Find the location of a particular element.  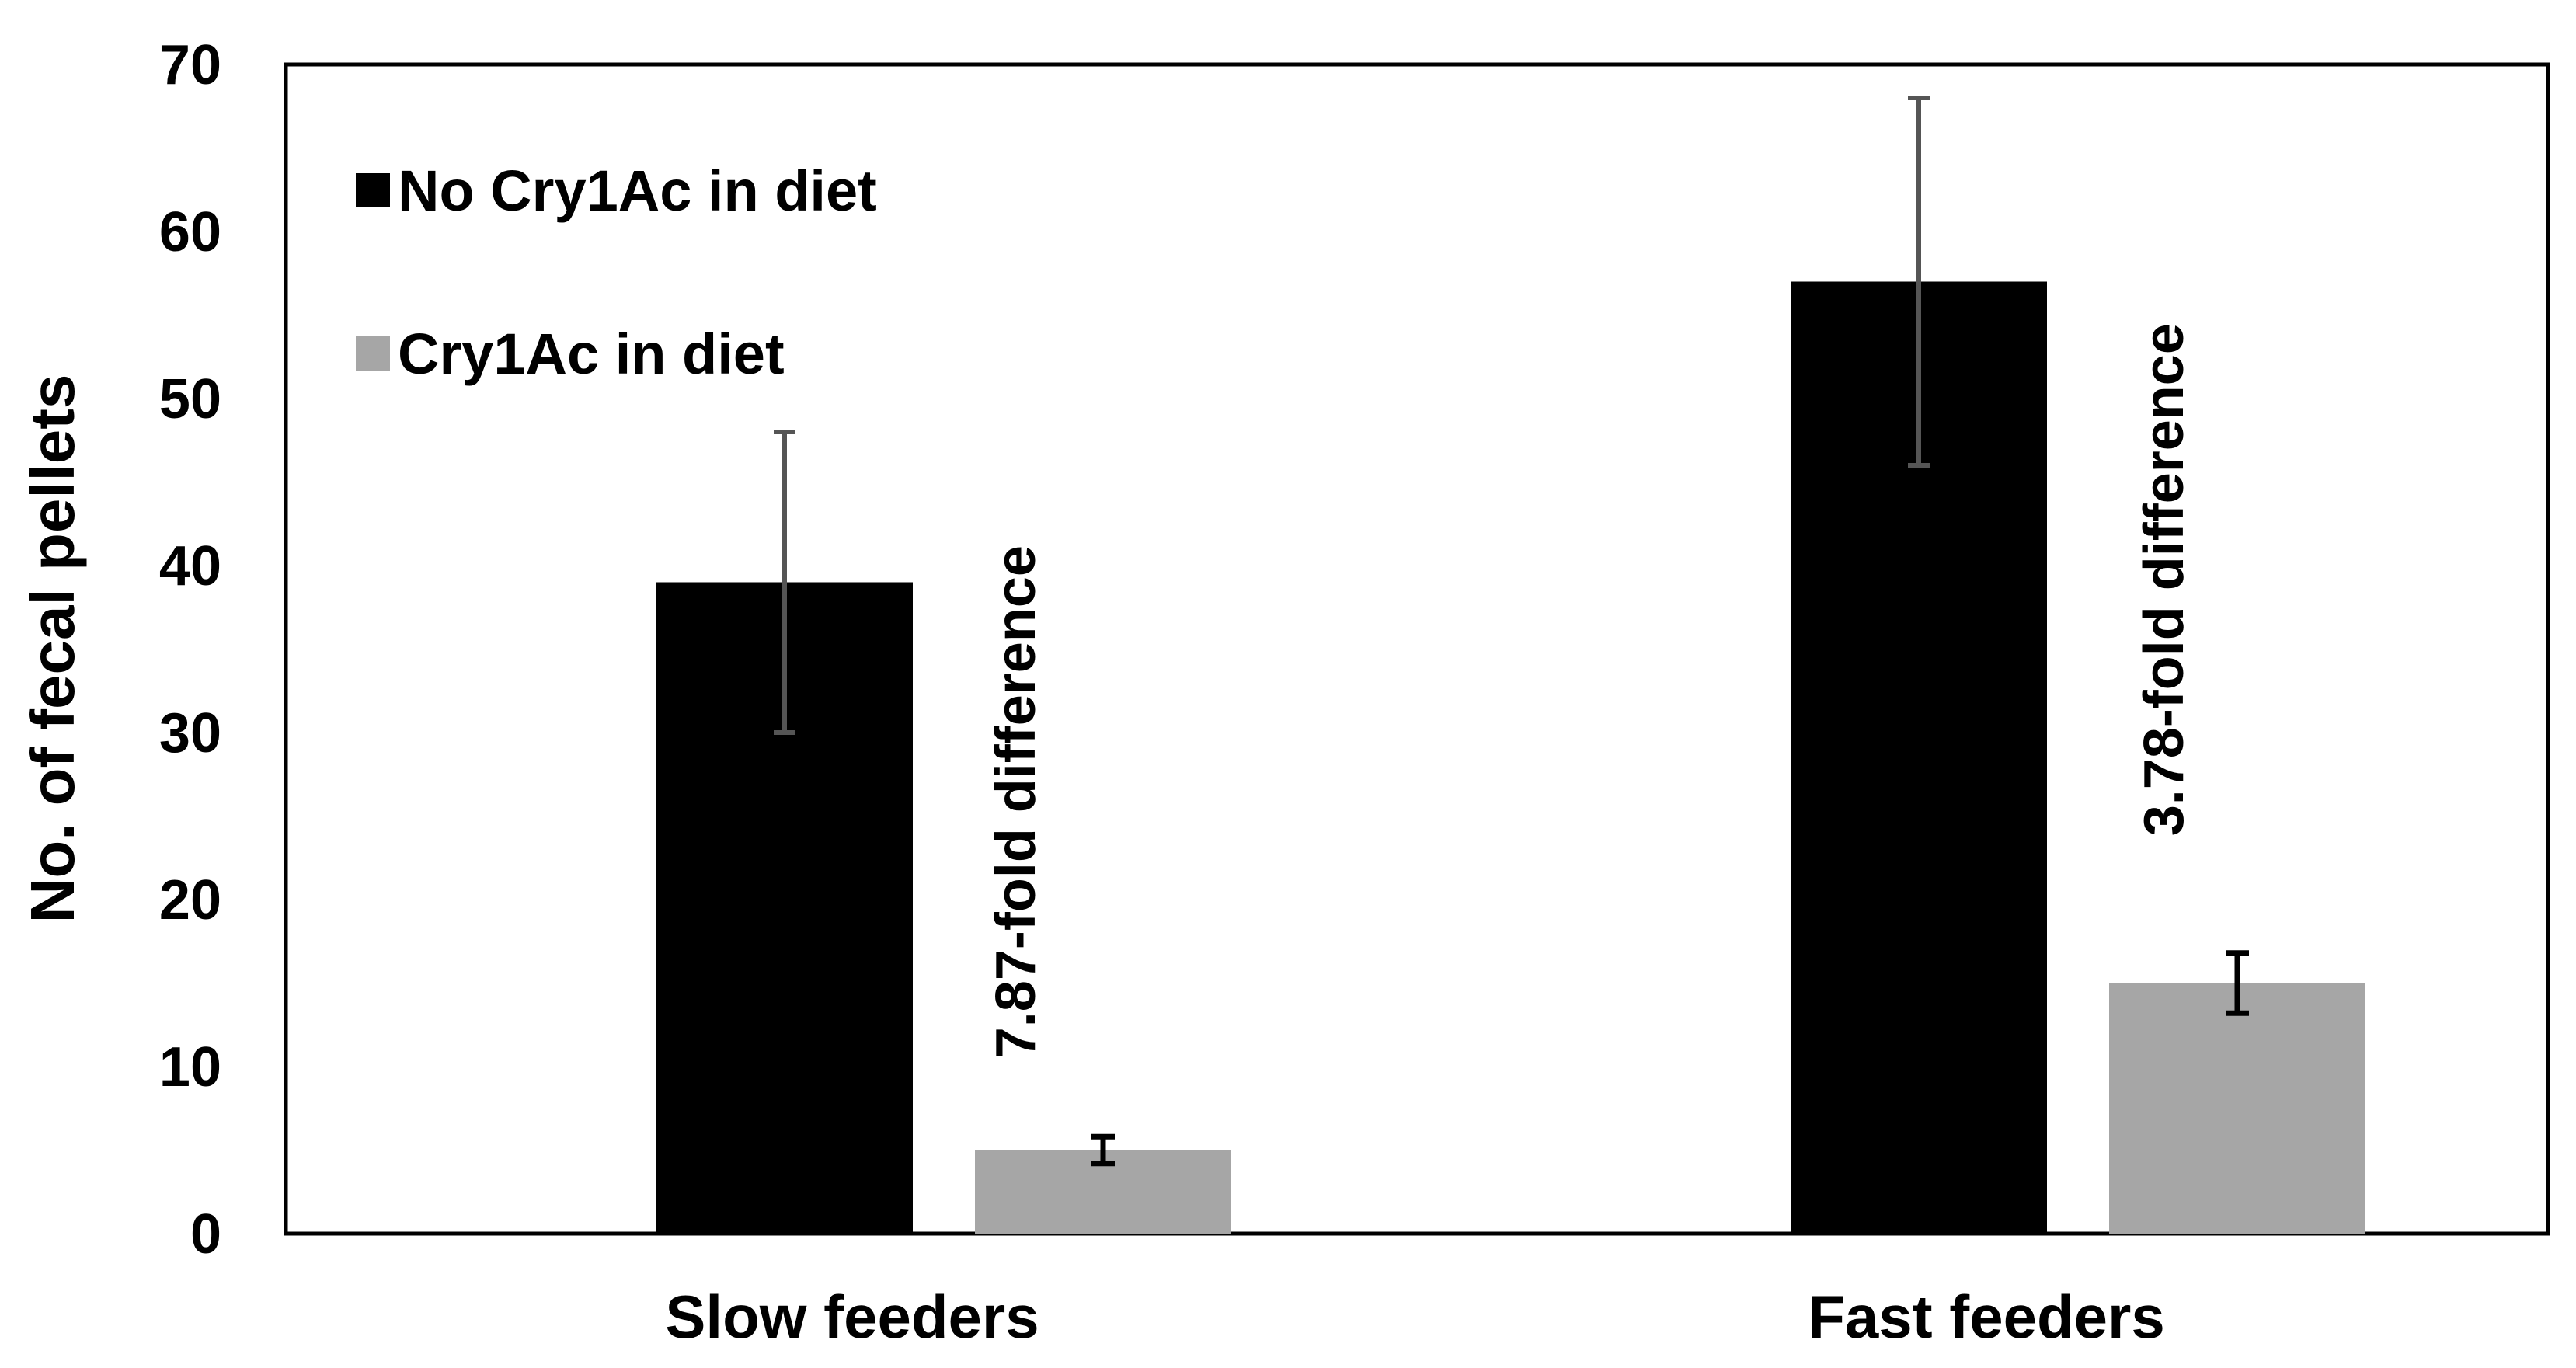

y-tick-label: 70 is located at coordinates (190, 65).